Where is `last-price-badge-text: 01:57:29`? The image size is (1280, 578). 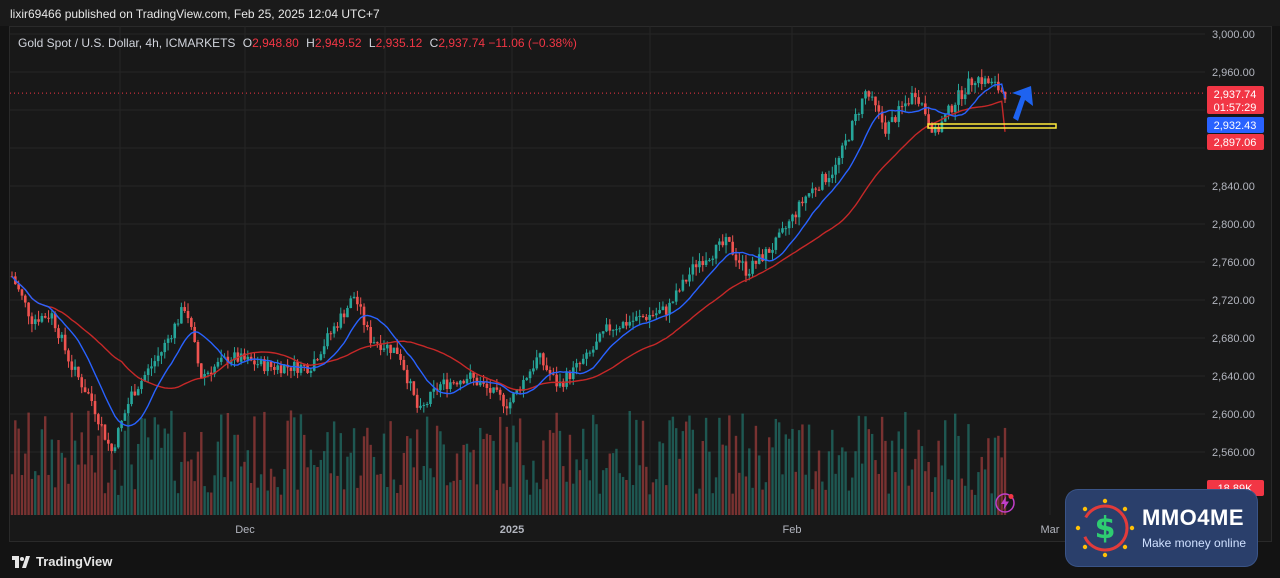
last-price-badge-text: 01:57:29 is located at coordinates (1235, 108).